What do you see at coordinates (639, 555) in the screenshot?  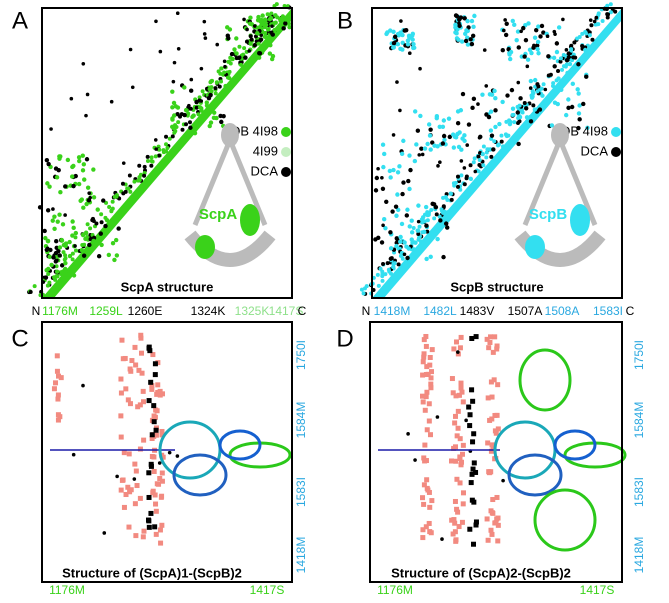 I see `residue-label: 1418M` at bounding box center [639, 555].